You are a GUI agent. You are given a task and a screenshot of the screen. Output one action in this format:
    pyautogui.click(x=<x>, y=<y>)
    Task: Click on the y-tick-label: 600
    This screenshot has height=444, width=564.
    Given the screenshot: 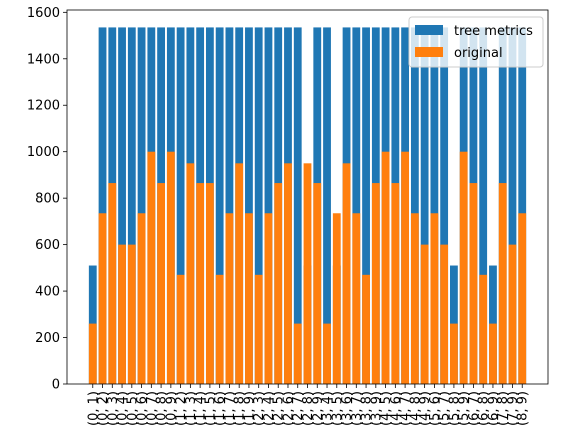 What is the action you would take?
    pyautogui.click(x=47, y=245)
    